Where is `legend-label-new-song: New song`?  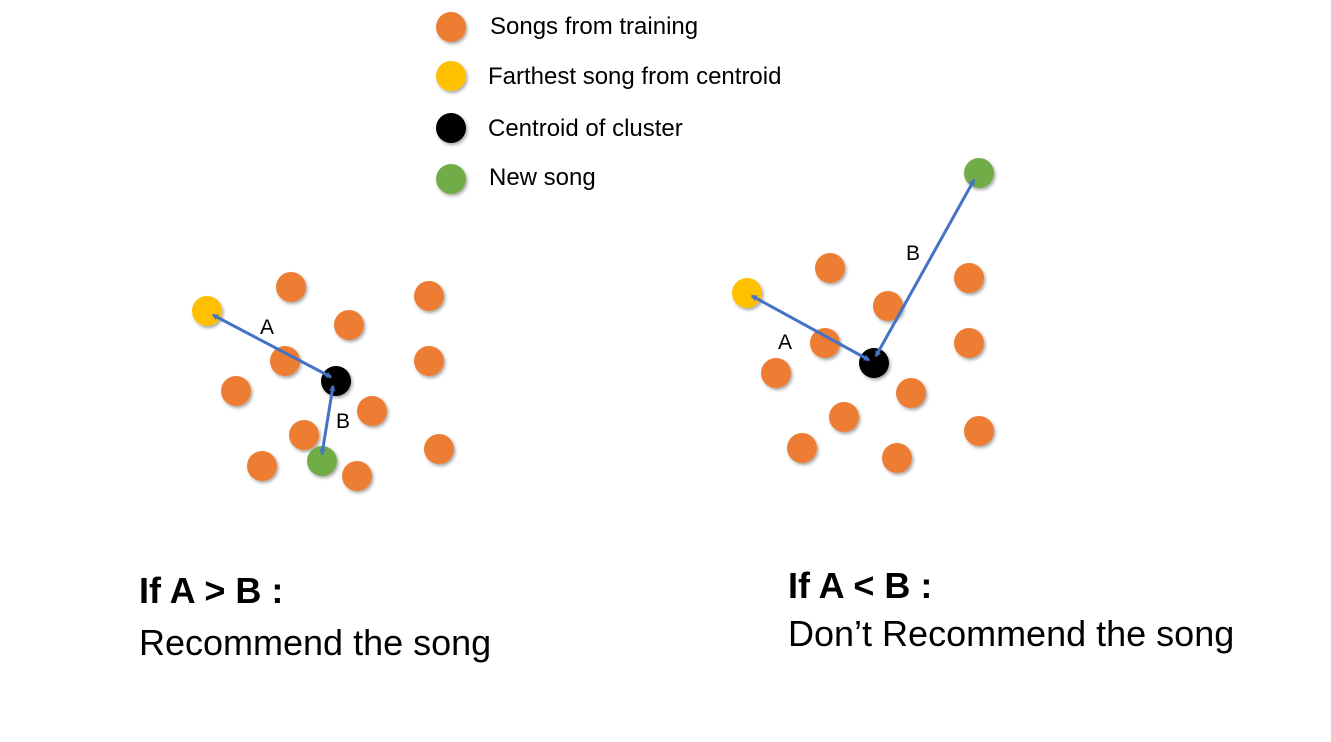 legend-label-new-song: New song is located at coordinates (542, 177).